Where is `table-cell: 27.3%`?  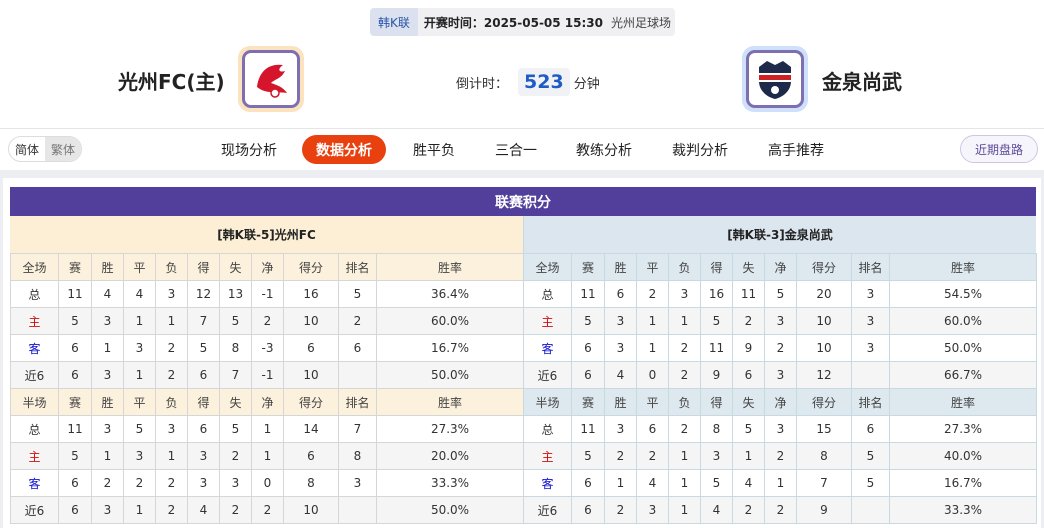
table-cell: 27.3% is located at coordinates (963, 429).